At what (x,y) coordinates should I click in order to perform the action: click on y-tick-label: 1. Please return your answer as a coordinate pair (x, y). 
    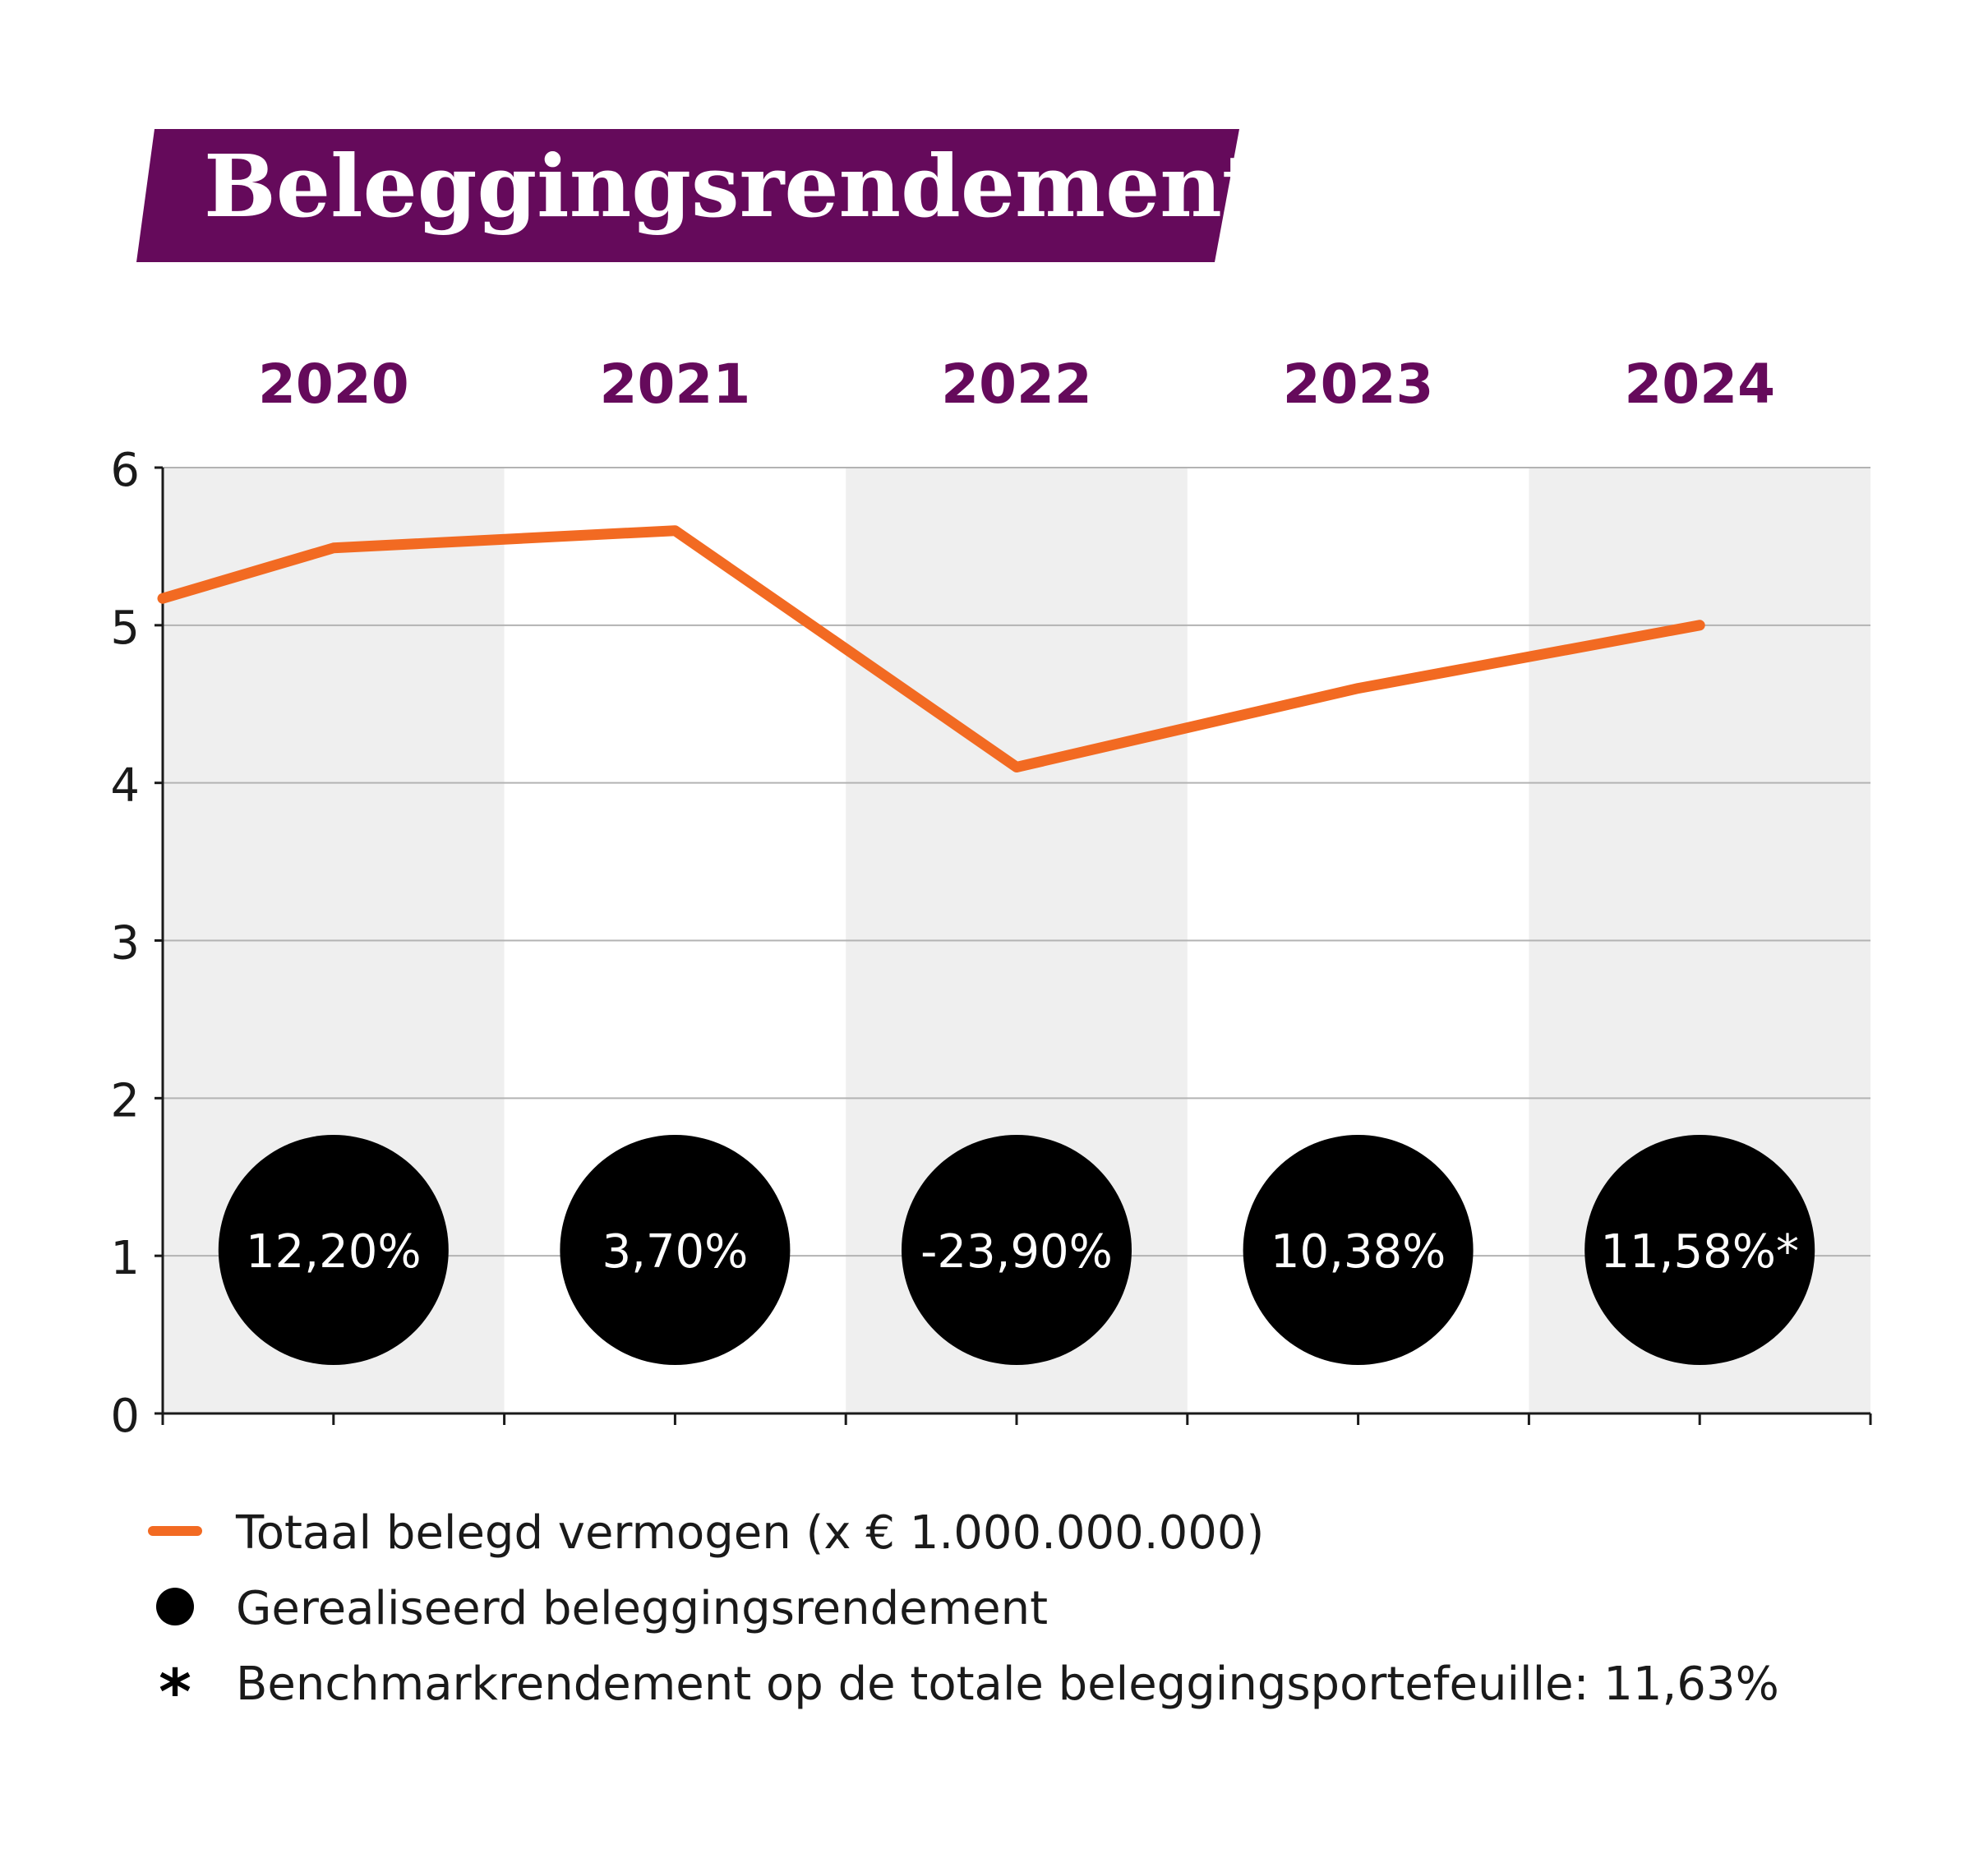
    Looking at the image, I should click on (125, 1258).